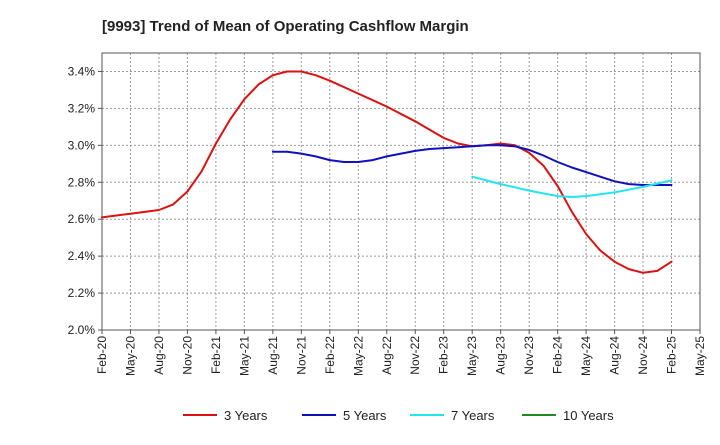 This screenshot has height=445, width=720. What do you see at coordinates (82, 293) in the screenshot?
I see `y-tick-label: 2.2%` at bounding box center [82, 293].